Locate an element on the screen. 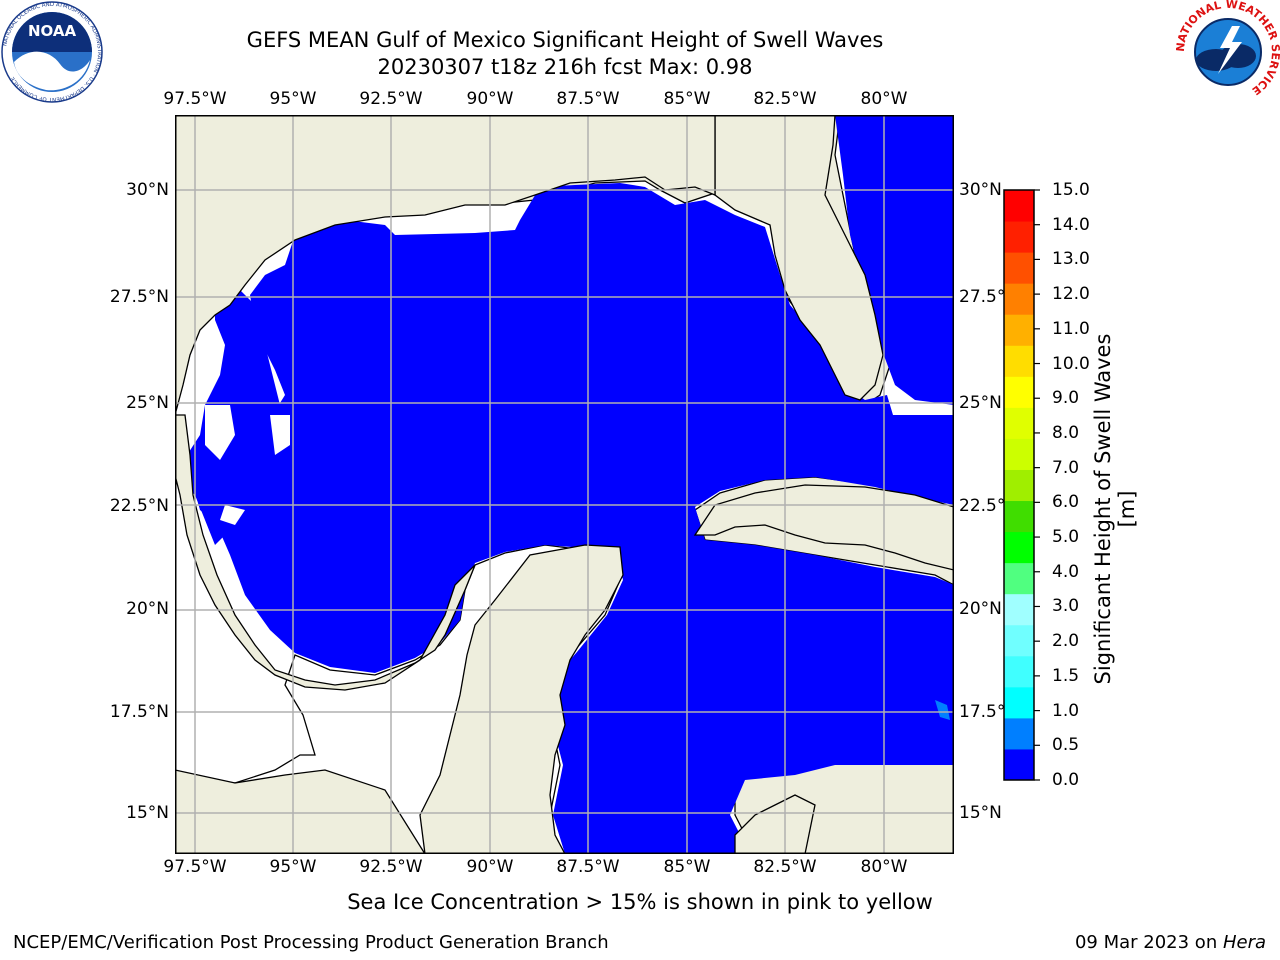 The height and width of the screenshot is (960, 1280). lon-label-bottom: 97.5°W is located at coordinates (195, 867).